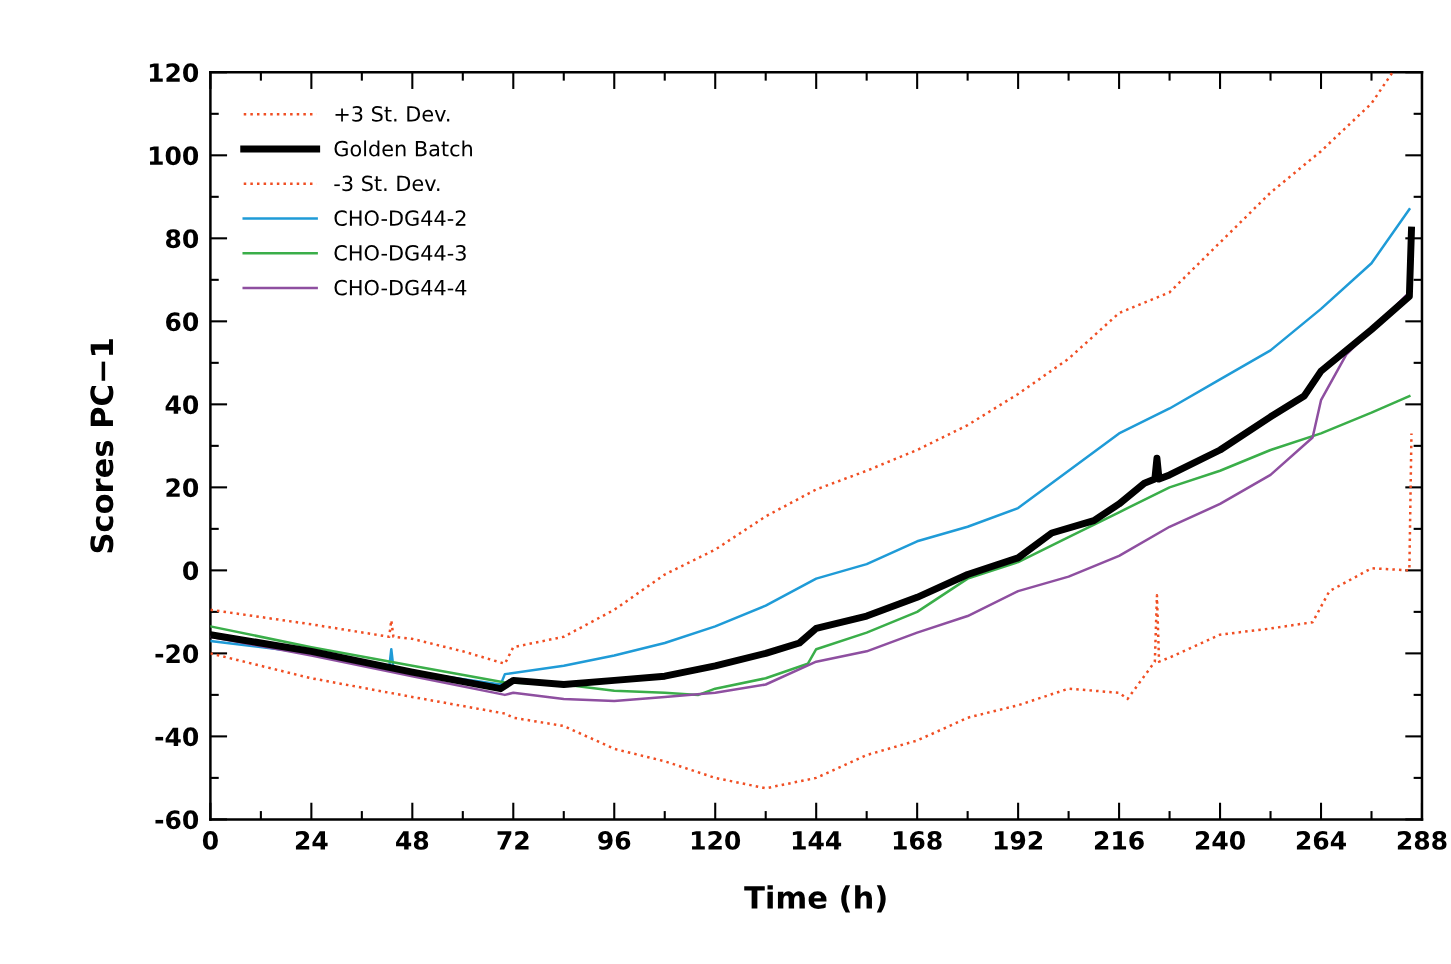 This screenshot has height=964, width=1451. Describe the element at coordinates (817, 840) in the screenshot. I see `x-tick-label: 144` at that location.